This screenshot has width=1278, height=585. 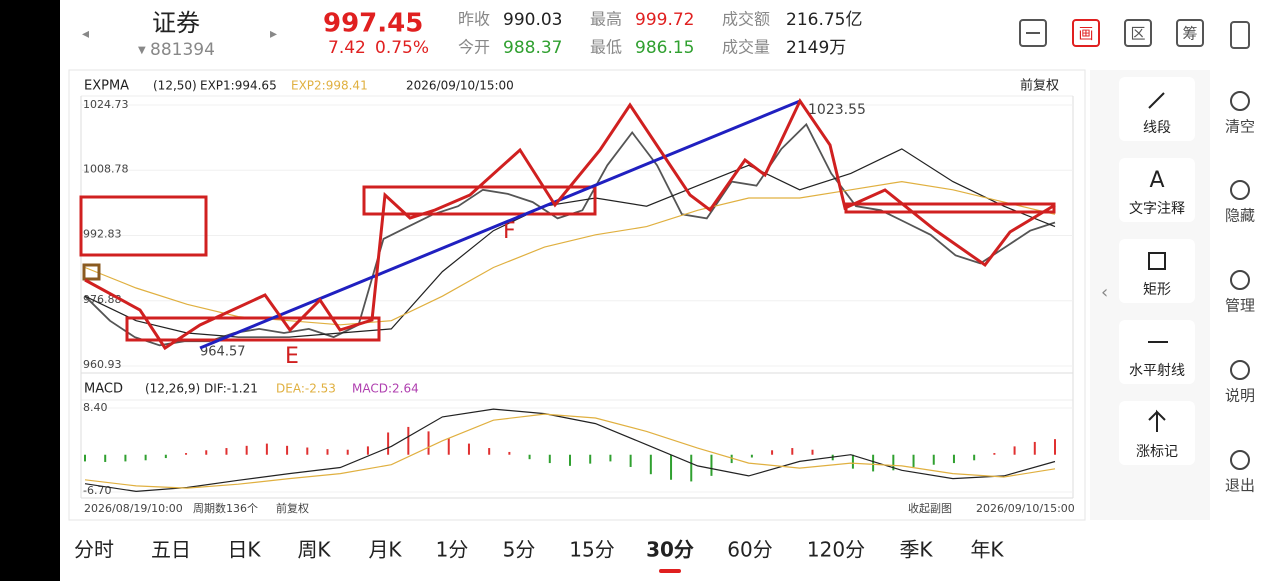 What do you see at coordinates (1039, 86) in the screenshot?
I see `adjust-select: 前复权` at bounding box center [1039, 86].